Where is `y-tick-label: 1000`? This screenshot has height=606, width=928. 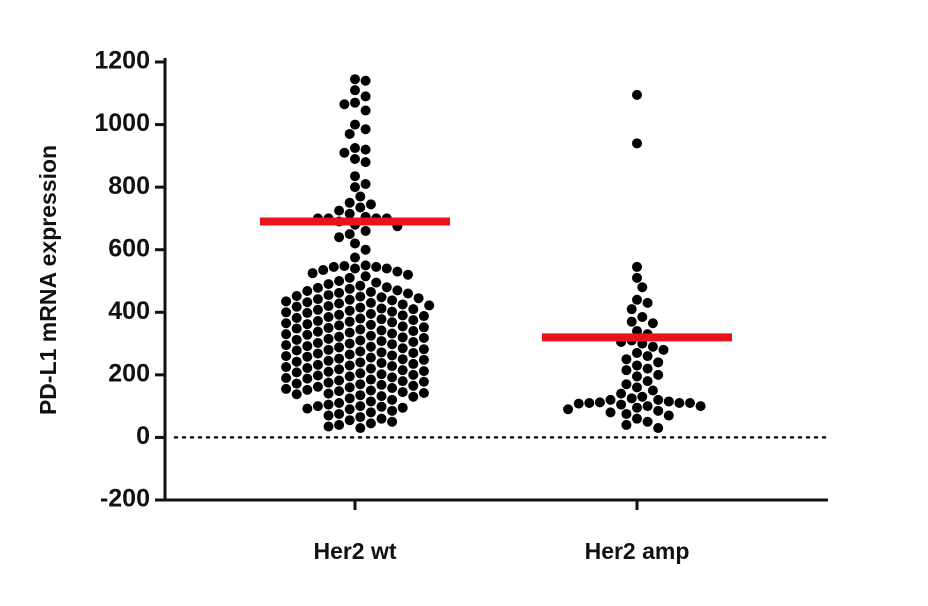 y-tick-label: 1000 is located at coordinates (122, 123).